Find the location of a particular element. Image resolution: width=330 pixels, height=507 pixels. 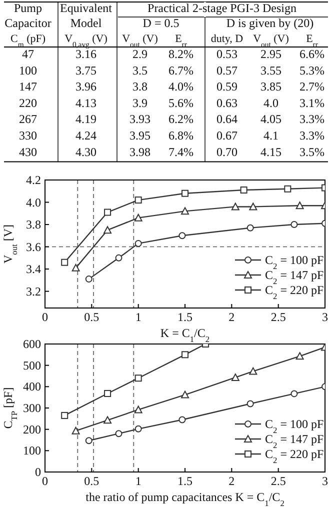

text: 4.19 is located at coordinates (86, 119).